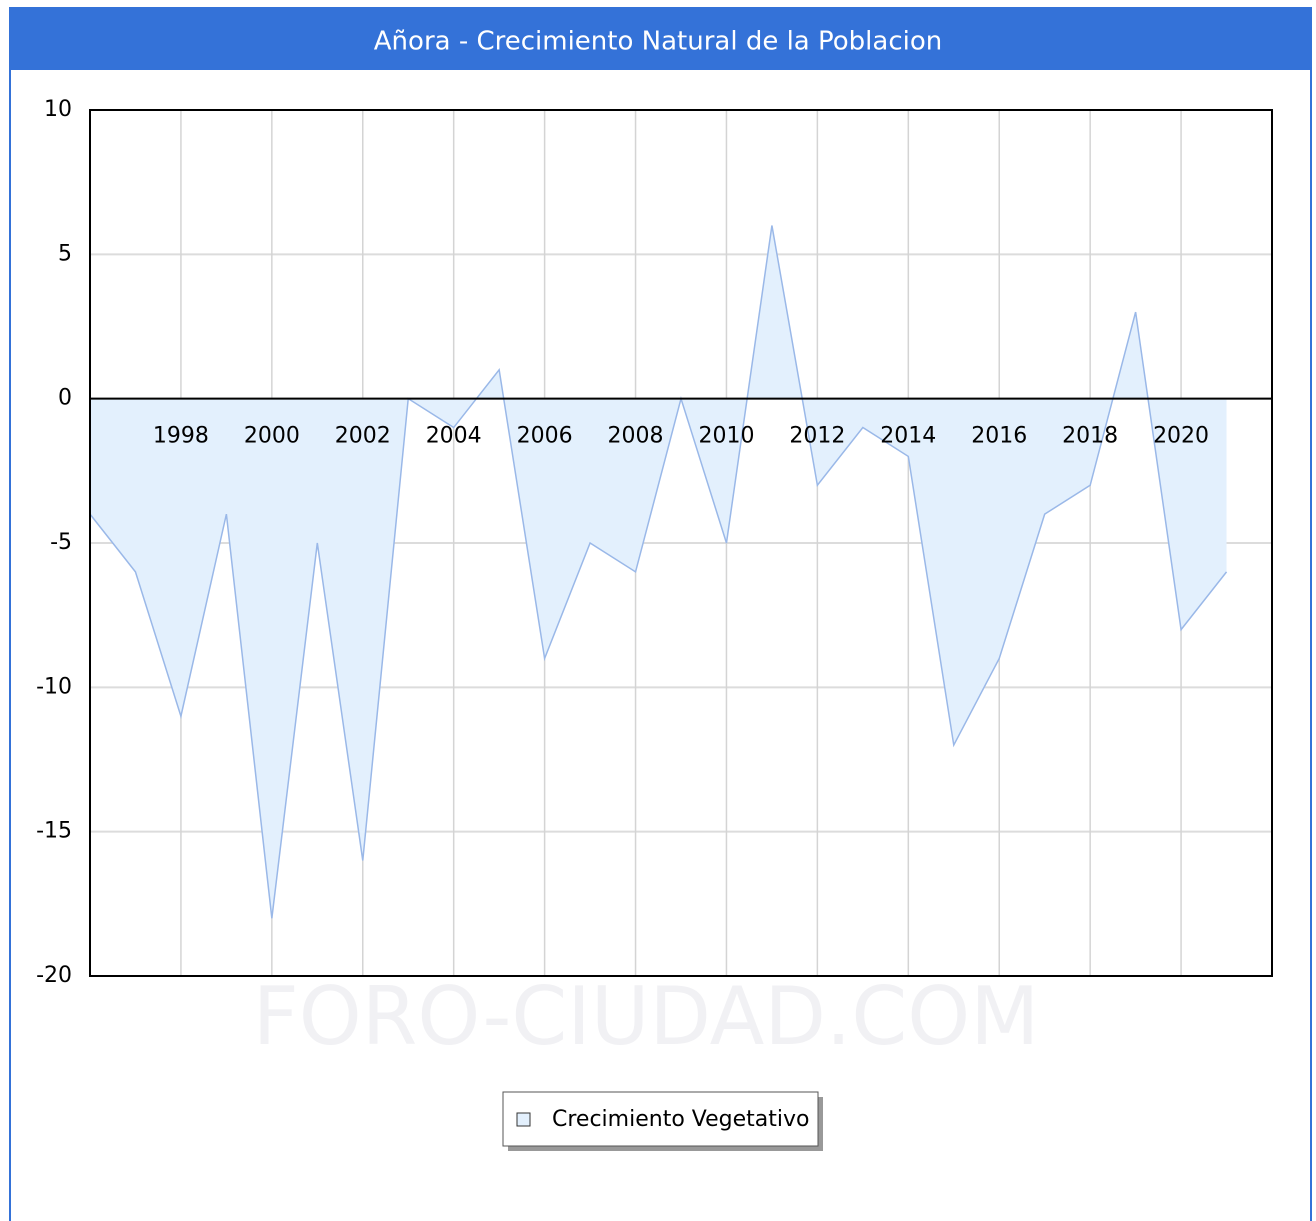 The width and height of the screenshot is (1316, 1221). What do you see at coordinates (272, 436) in the screenshot?
I see `x-tick-label: 2000` at bounding box center [272, 436].